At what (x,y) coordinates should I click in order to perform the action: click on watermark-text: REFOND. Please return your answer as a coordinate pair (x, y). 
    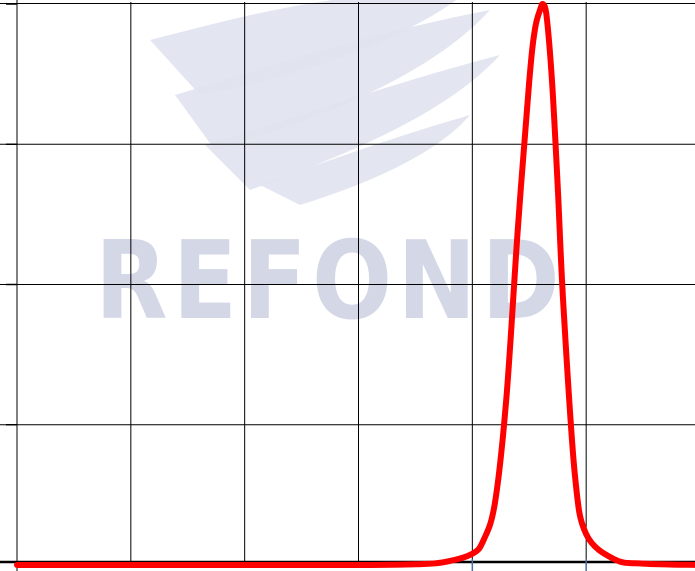
    Looking at the image, I should click on (330, 281).